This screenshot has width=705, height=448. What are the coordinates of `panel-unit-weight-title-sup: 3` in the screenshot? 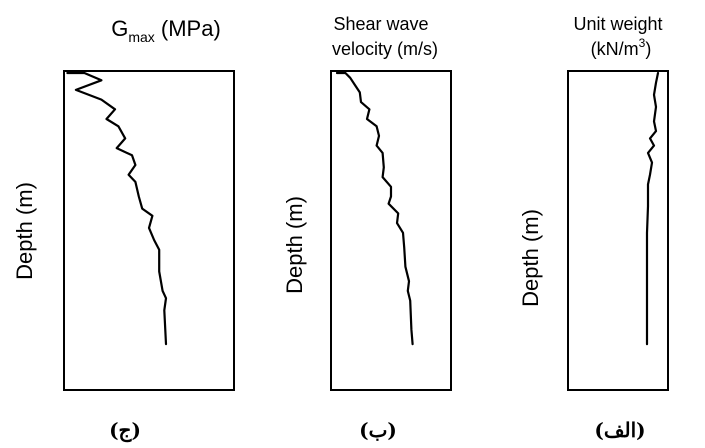 It's located at (642, 43).